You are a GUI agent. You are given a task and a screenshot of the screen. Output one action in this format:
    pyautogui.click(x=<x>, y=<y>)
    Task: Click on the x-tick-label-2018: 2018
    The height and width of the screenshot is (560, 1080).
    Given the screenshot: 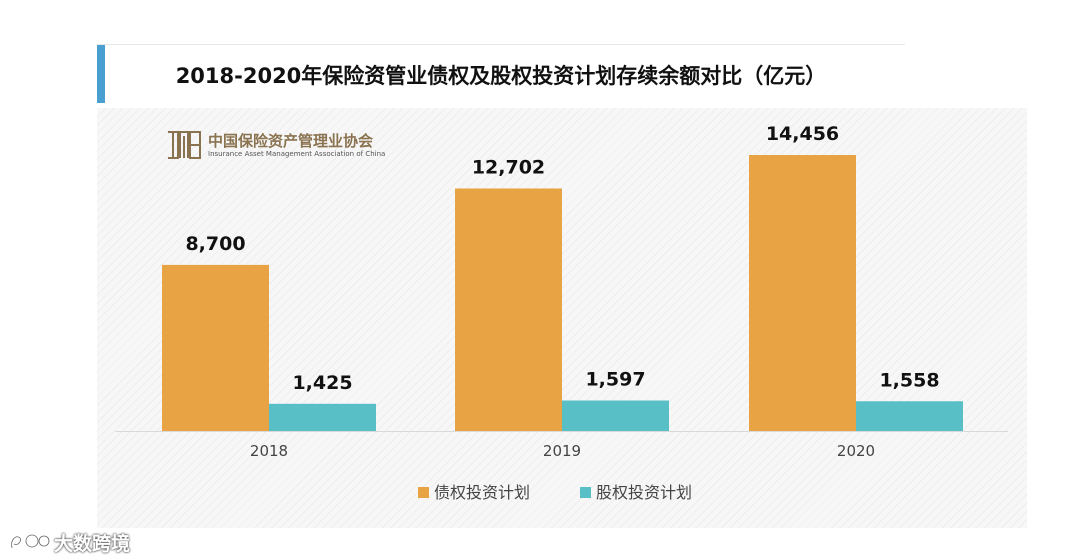 What is the action you would take?
    pyautogui.click(x=269, y=451)
    